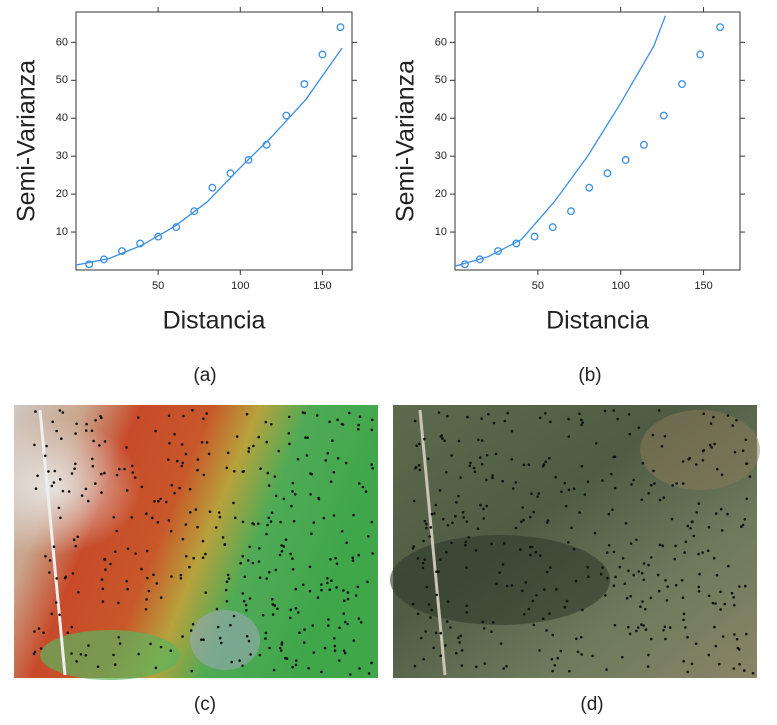 The height and width of the screenshot is (725, 777). Describe the element at coordinates (209, 156) in the screenshot. I see `fit-curve` at that location.